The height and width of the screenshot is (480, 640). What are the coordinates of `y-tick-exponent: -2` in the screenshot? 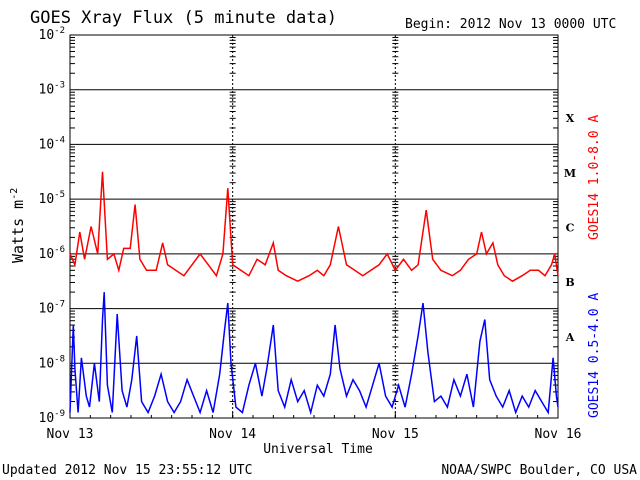 It's located at (59, 31).